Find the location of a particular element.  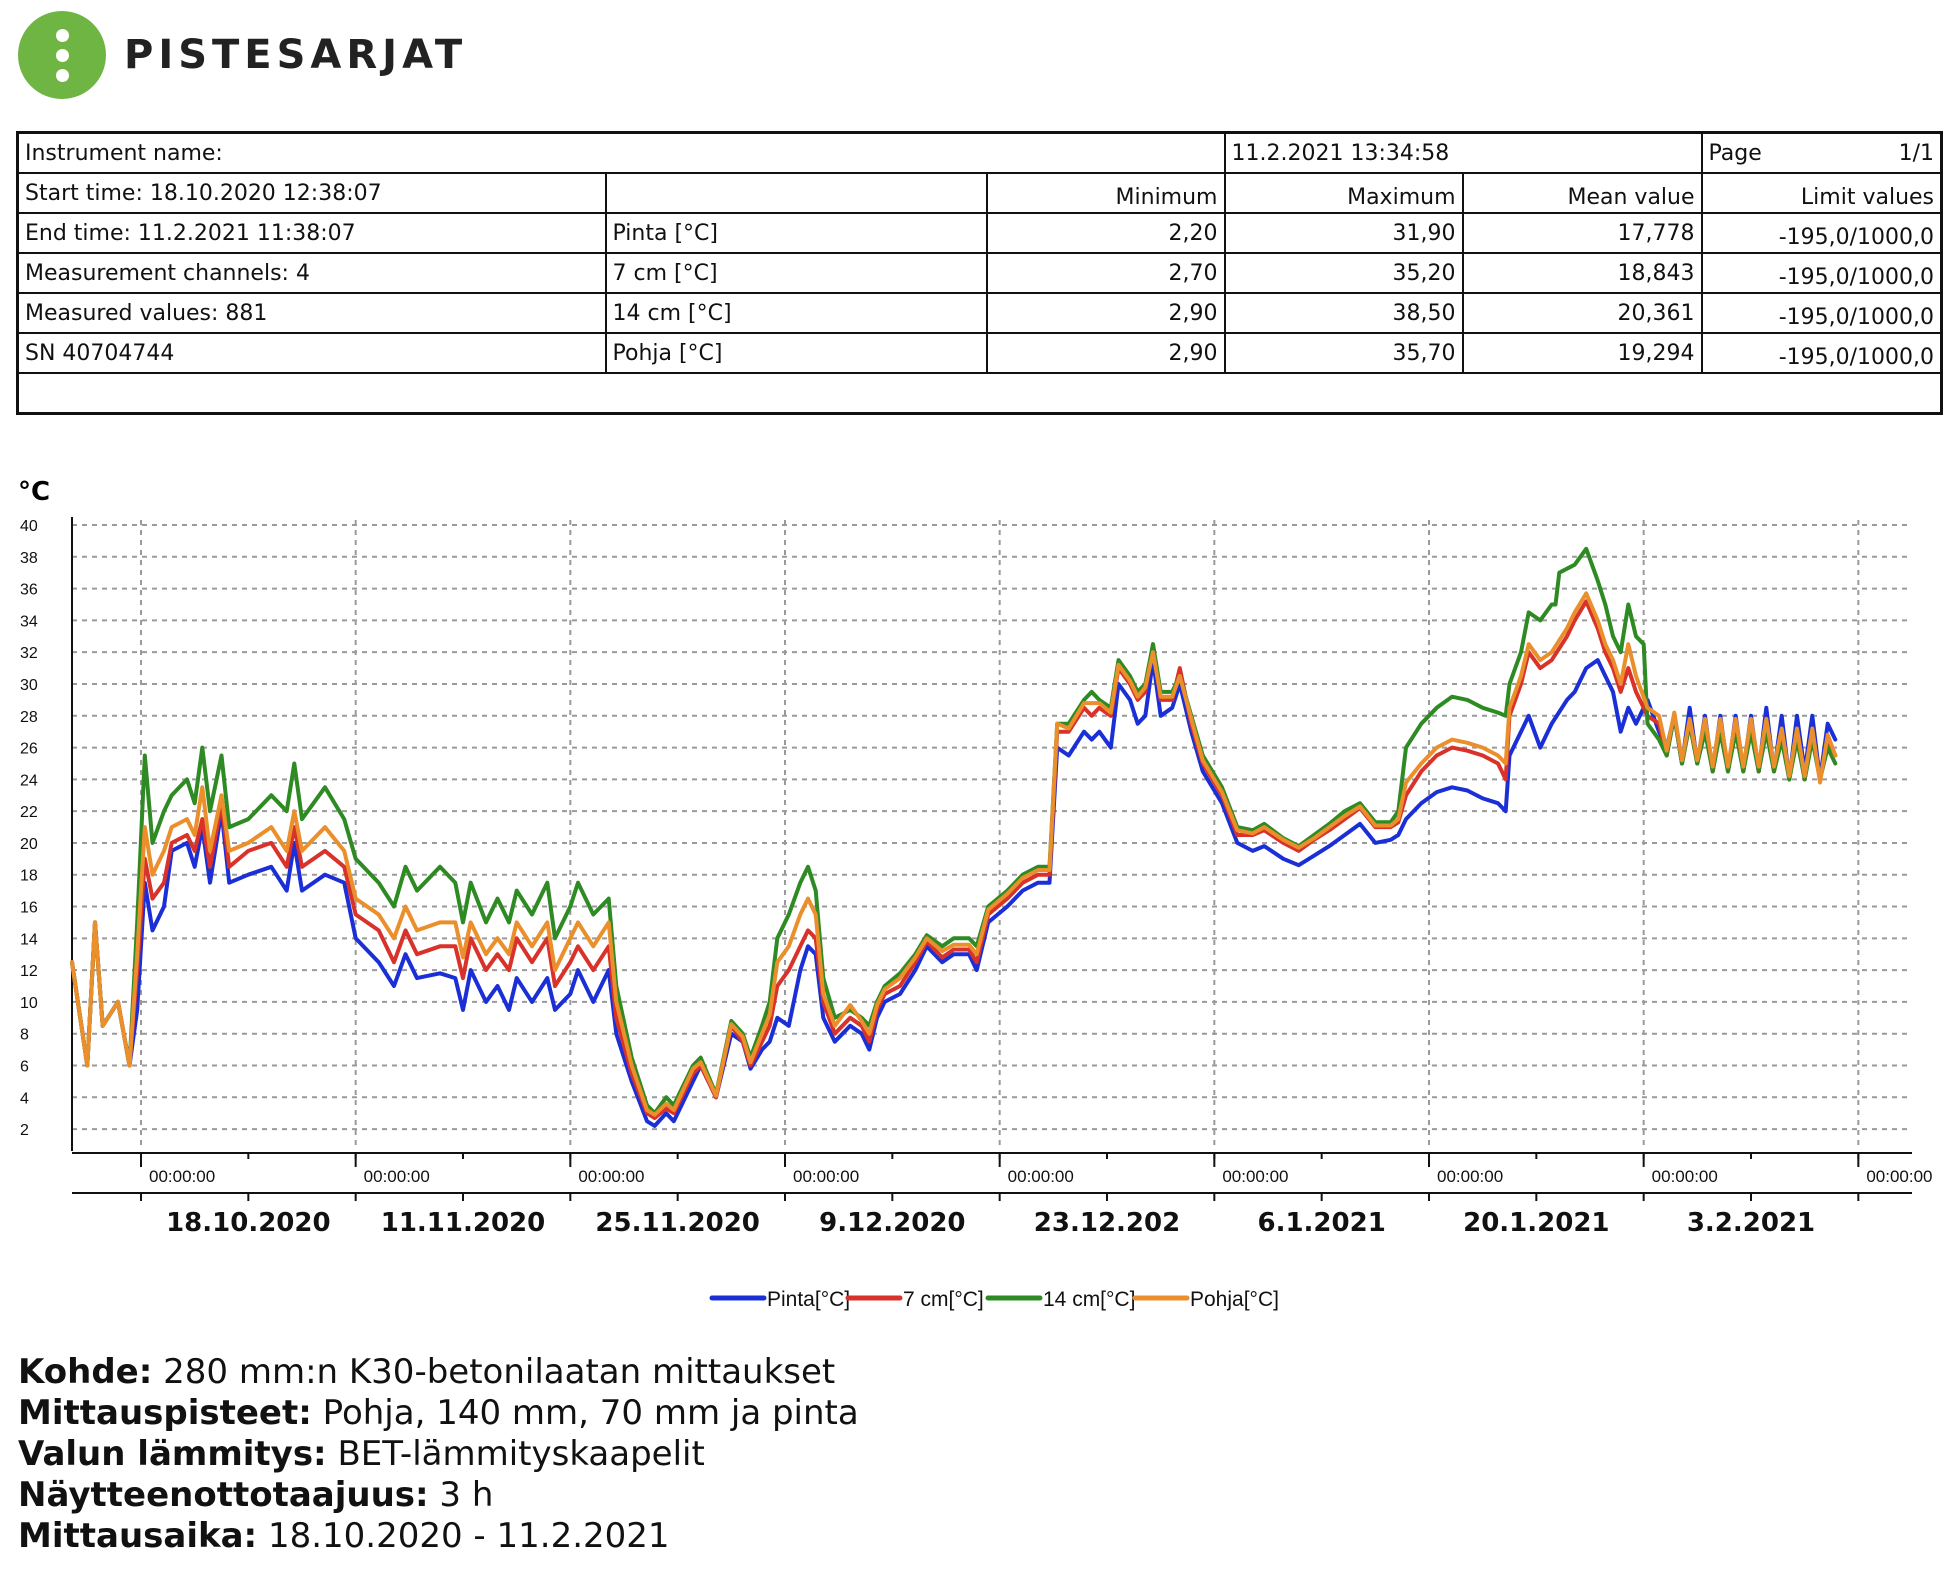

y-tick-label: 16 is located at coordinates (29, 908).